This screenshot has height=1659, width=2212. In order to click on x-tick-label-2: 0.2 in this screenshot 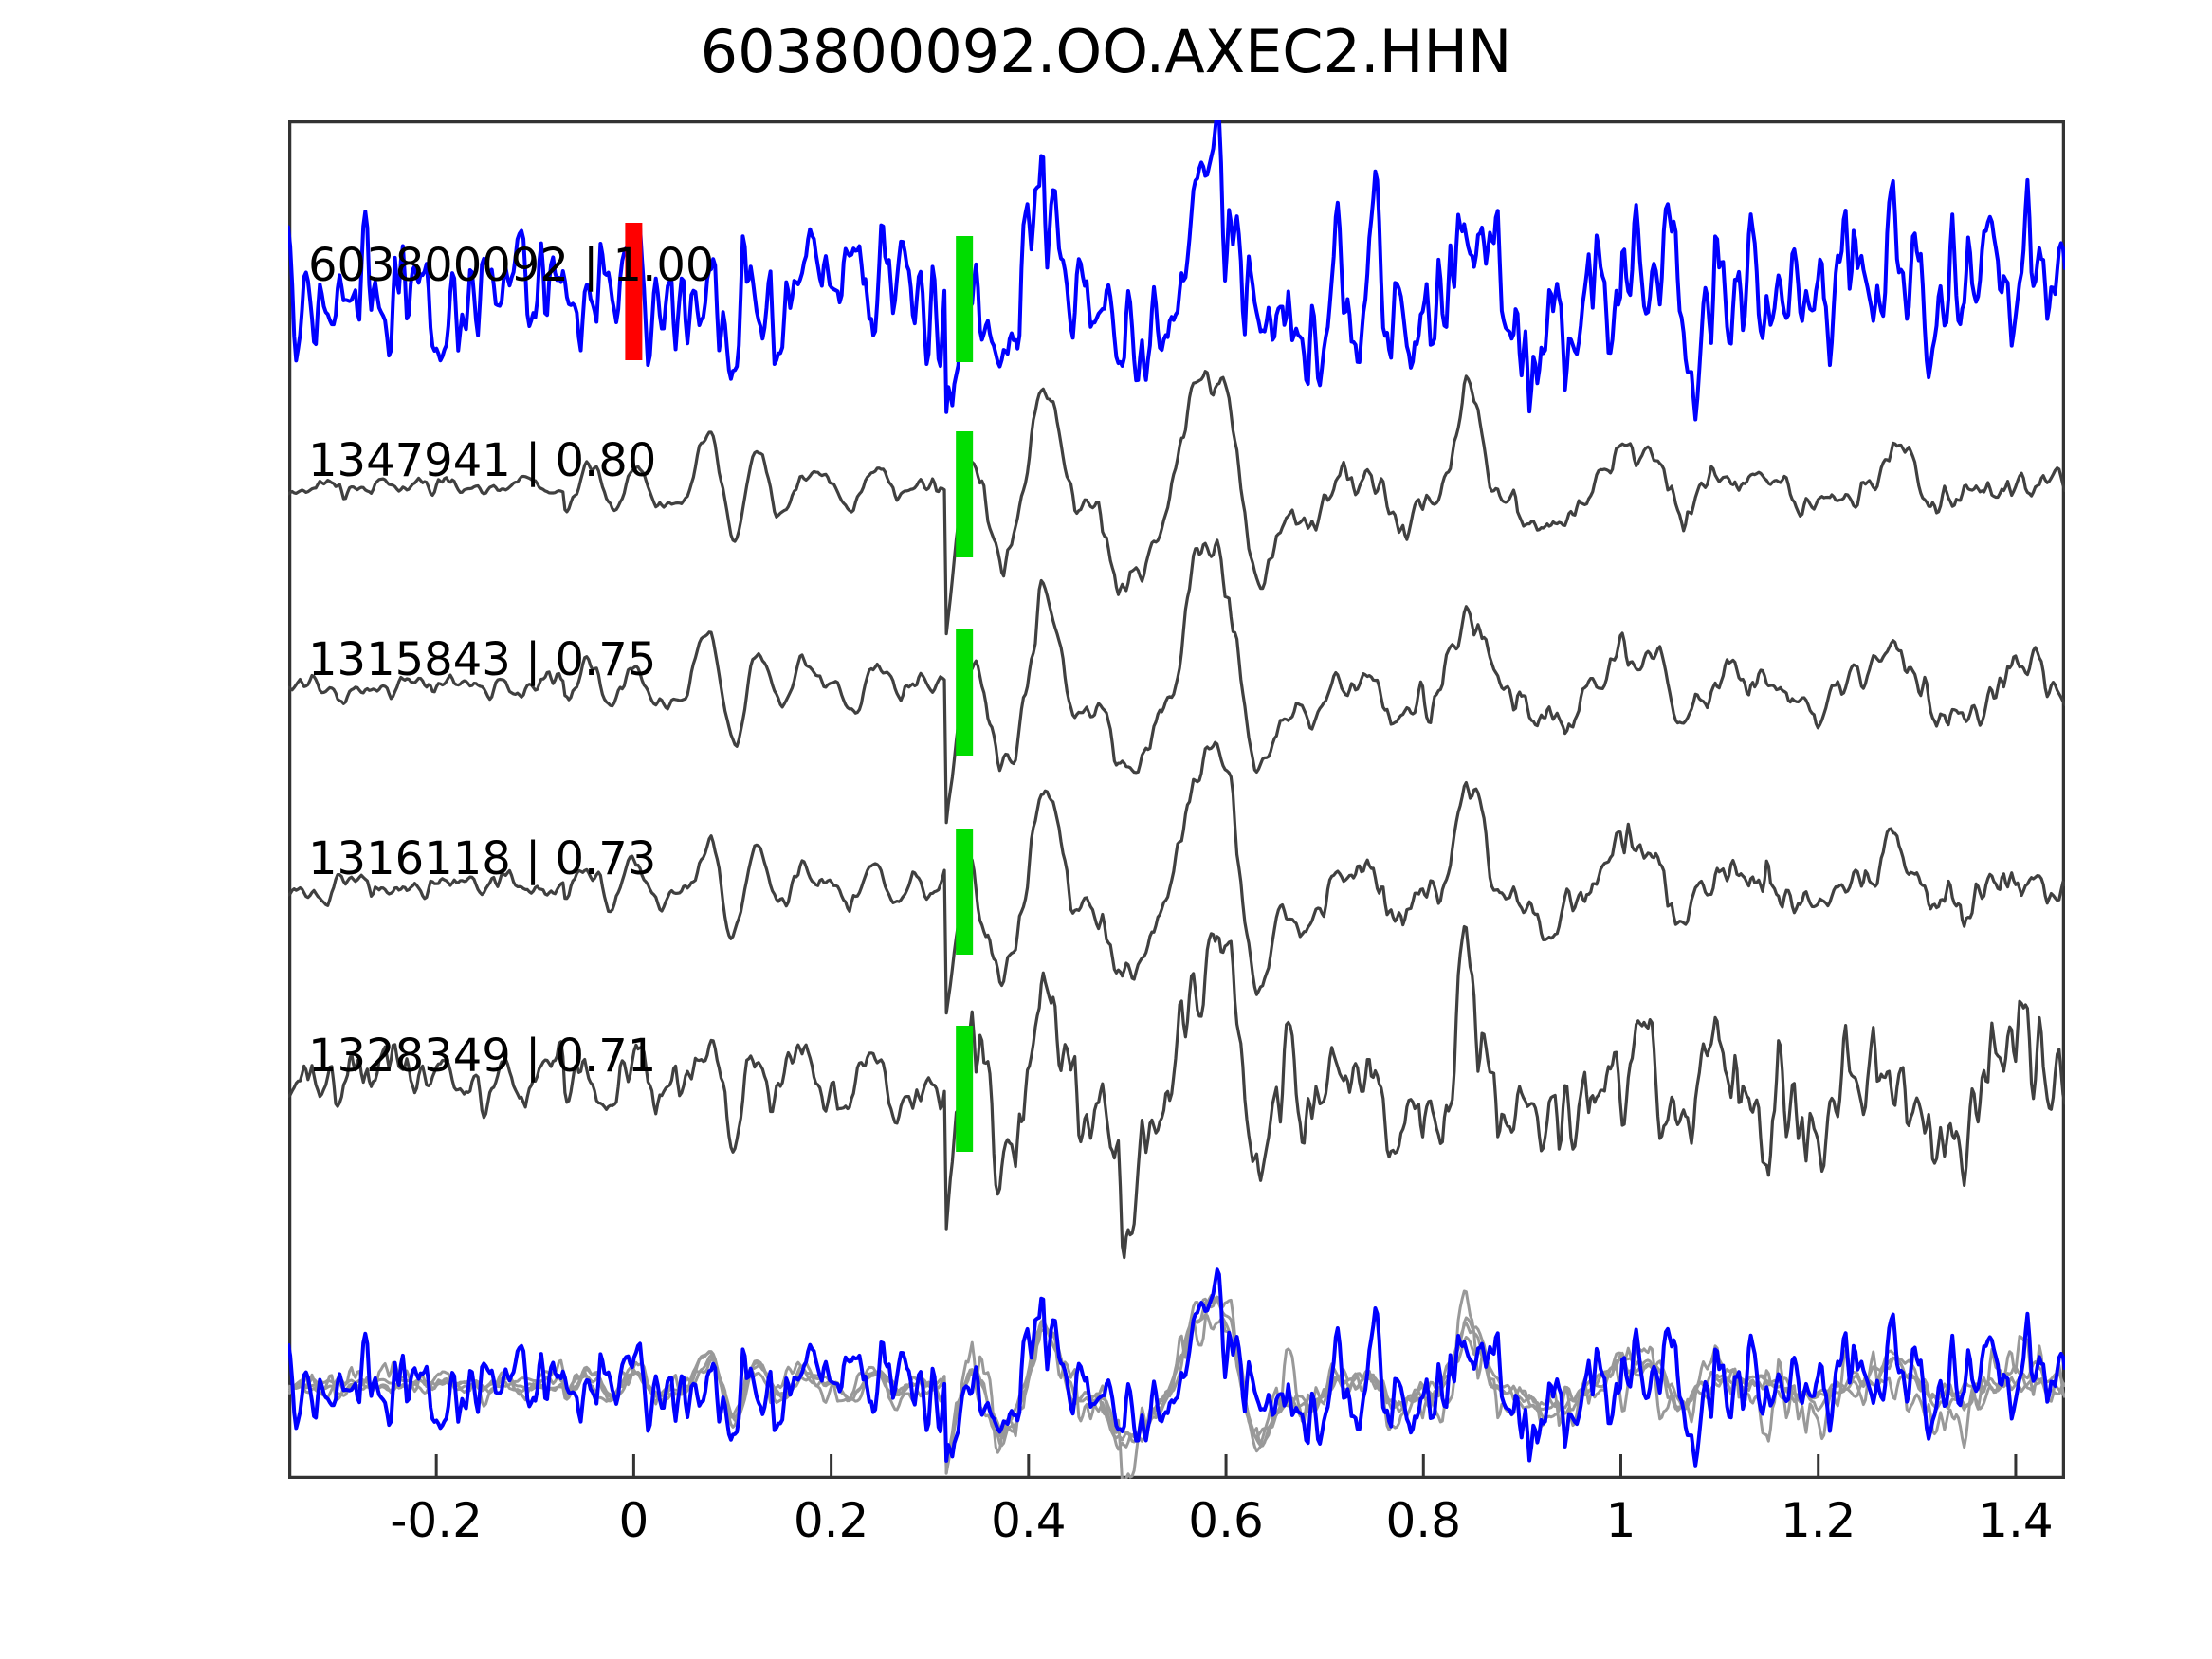, I will do `click(831, 1520)`.